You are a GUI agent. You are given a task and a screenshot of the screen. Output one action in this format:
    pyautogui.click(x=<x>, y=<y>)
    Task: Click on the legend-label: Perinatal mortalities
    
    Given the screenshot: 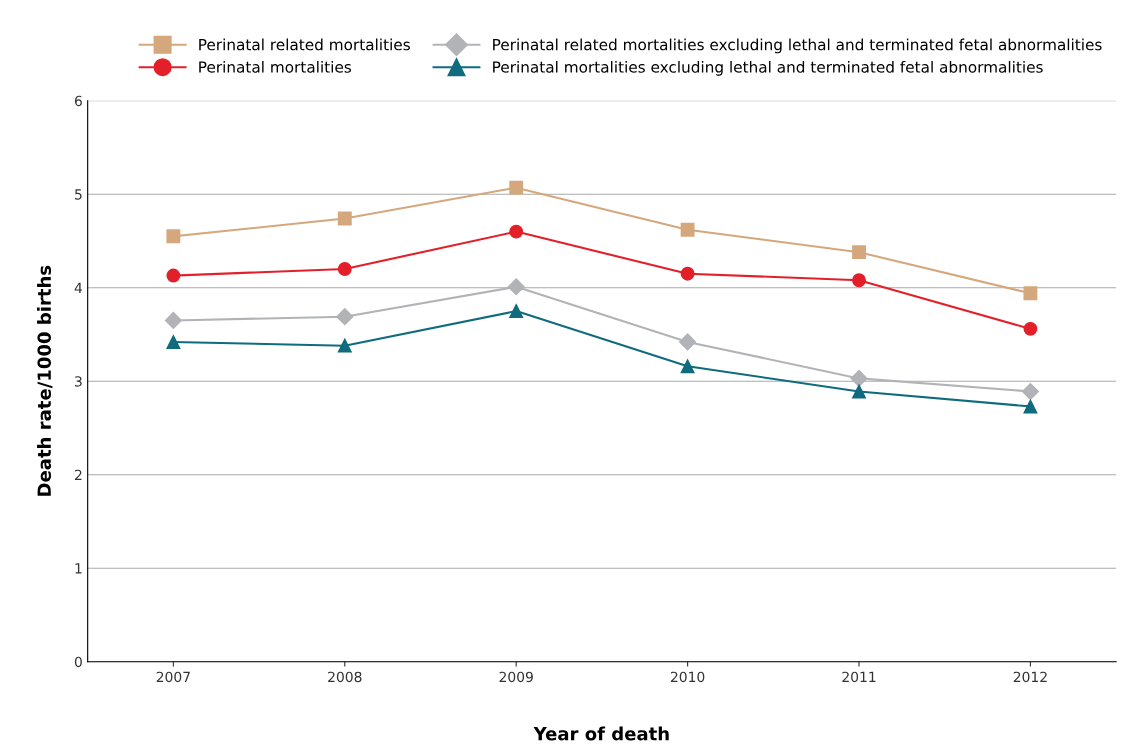 What is the action you would take?
    pyautogui.click(x=275, y=66)
    